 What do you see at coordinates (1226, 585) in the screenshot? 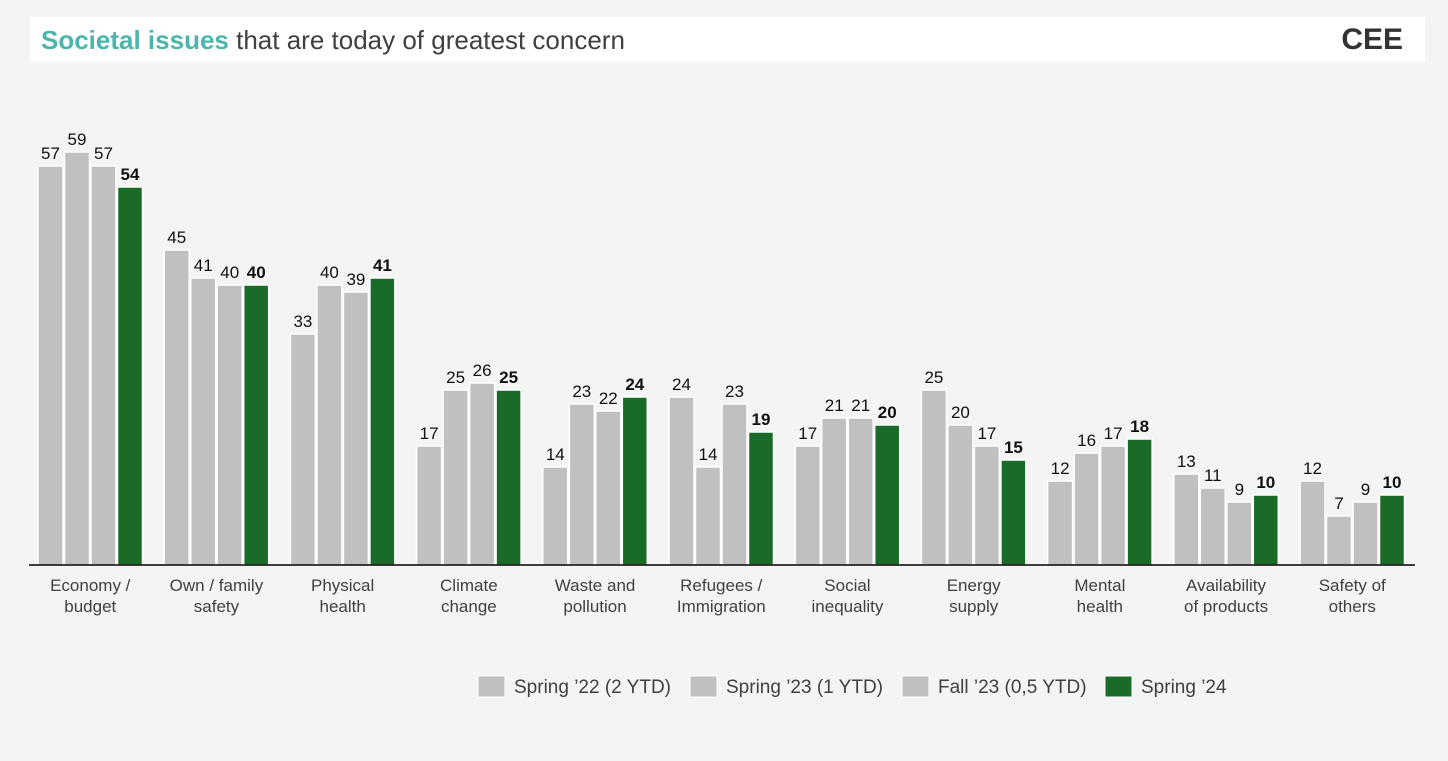
I see `category-label: Availability` at bounding box center [1226, 585].